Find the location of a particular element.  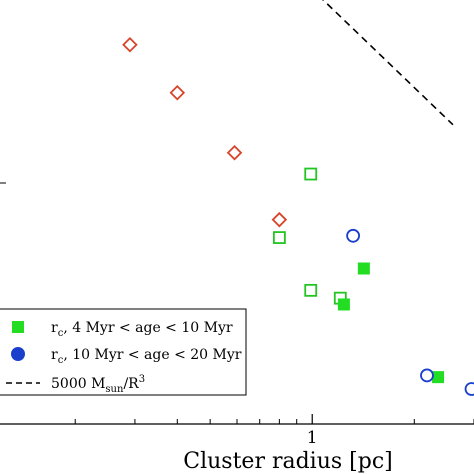

model-line-layer is located at coordinates (388, 63).